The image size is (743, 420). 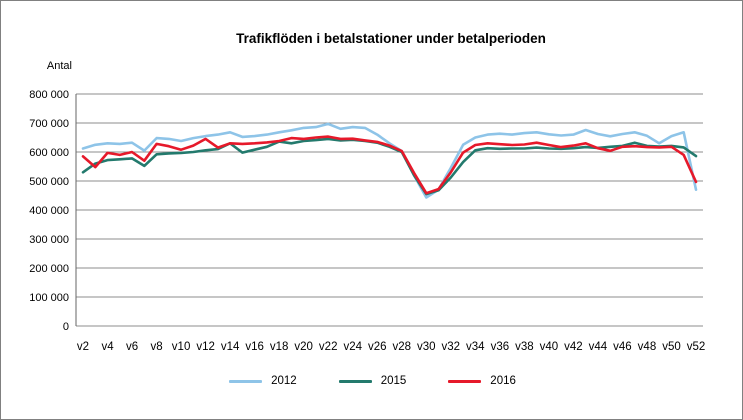 What do you see at coordinates (377, 347) in the screenshot?
I see `x-tick-label: v26` at bounding box center [377, 347].